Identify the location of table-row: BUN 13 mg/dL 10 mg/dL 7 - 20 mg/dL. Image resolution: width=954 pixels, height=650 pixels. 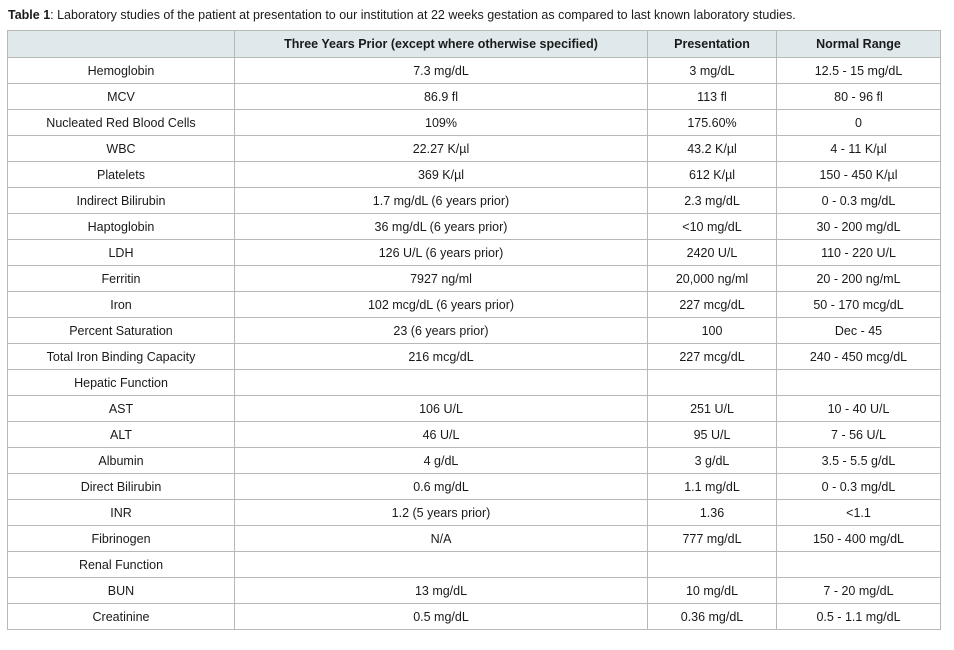
(474, 590).